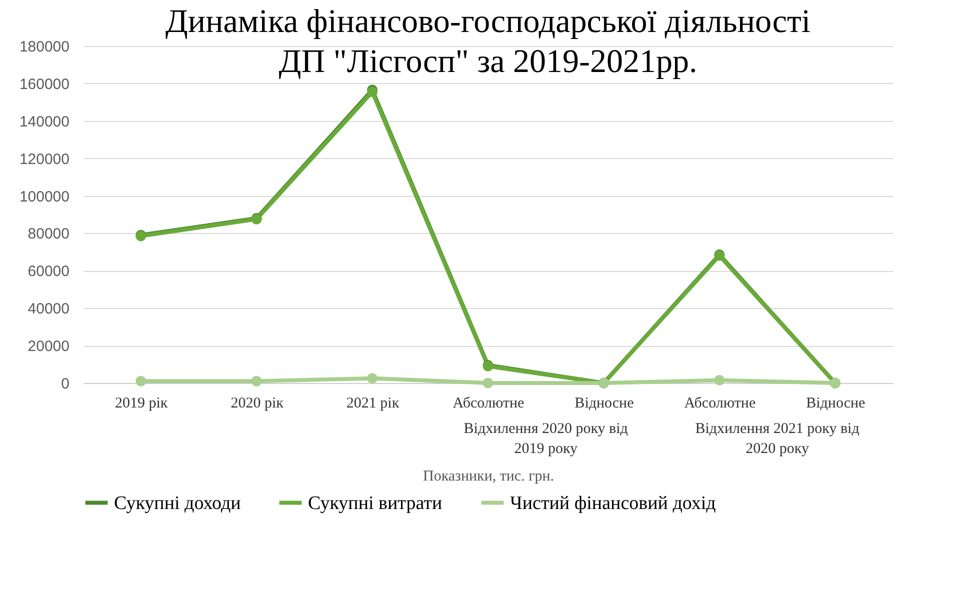  I want to click on y-tick-label: 180000, so click(44, 47).